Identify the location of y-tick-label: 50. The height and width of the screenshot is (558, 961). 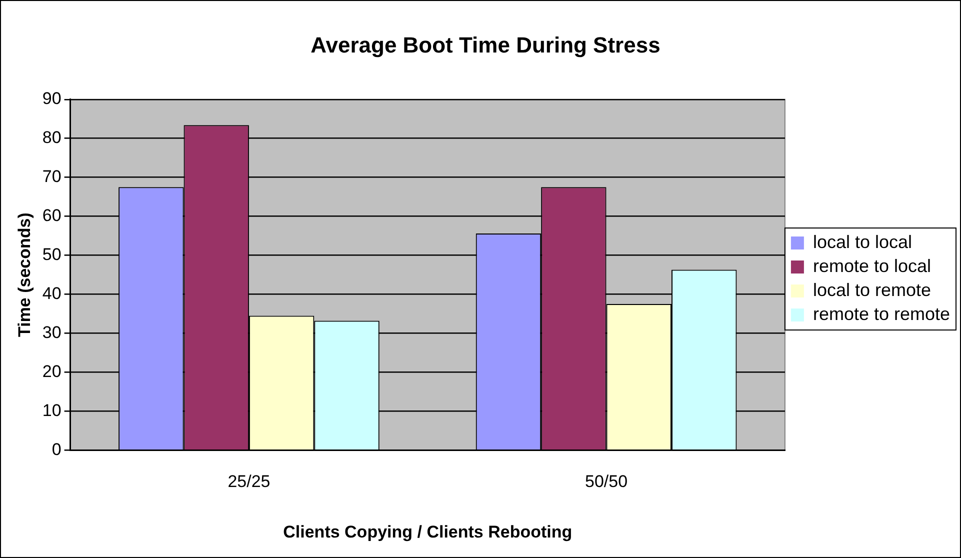
(52, 254).